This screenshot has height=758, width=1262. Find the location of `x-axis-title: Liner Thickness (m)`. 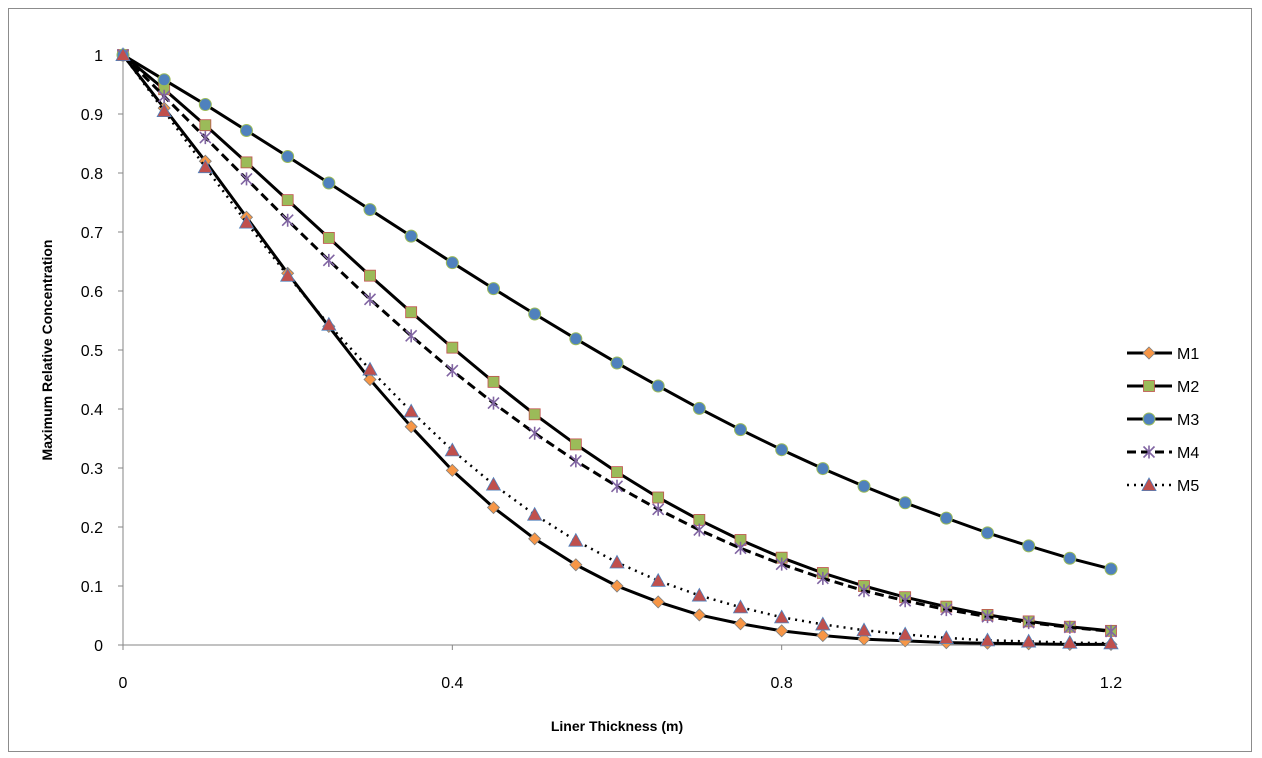

x-axis-title: Liner Thickness (m) is located at coordinates (617, 726).